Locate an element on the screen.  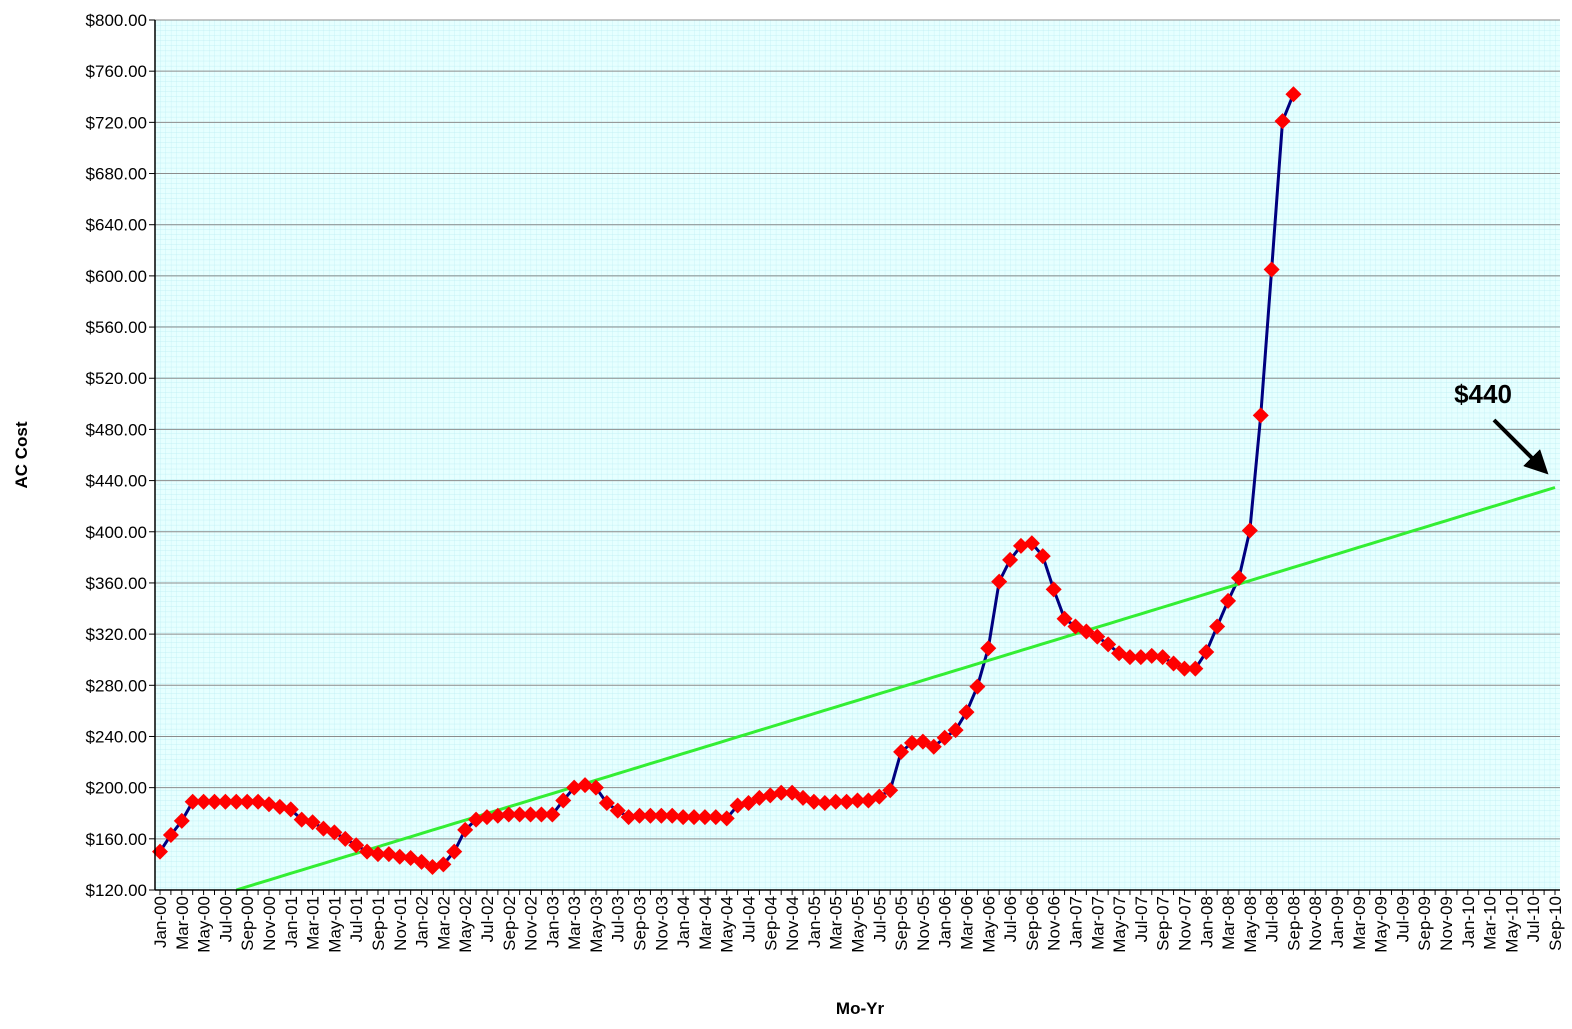
x-tick-label: May-03 is located at coordinates (596, 924).